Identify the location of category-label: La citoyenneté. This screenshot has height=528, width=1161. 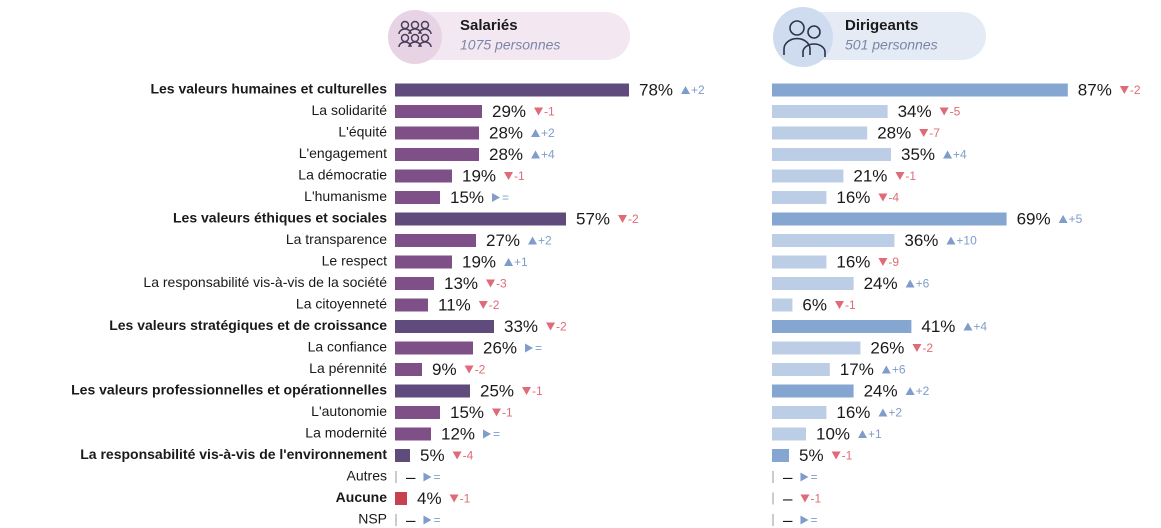
(341, 304).